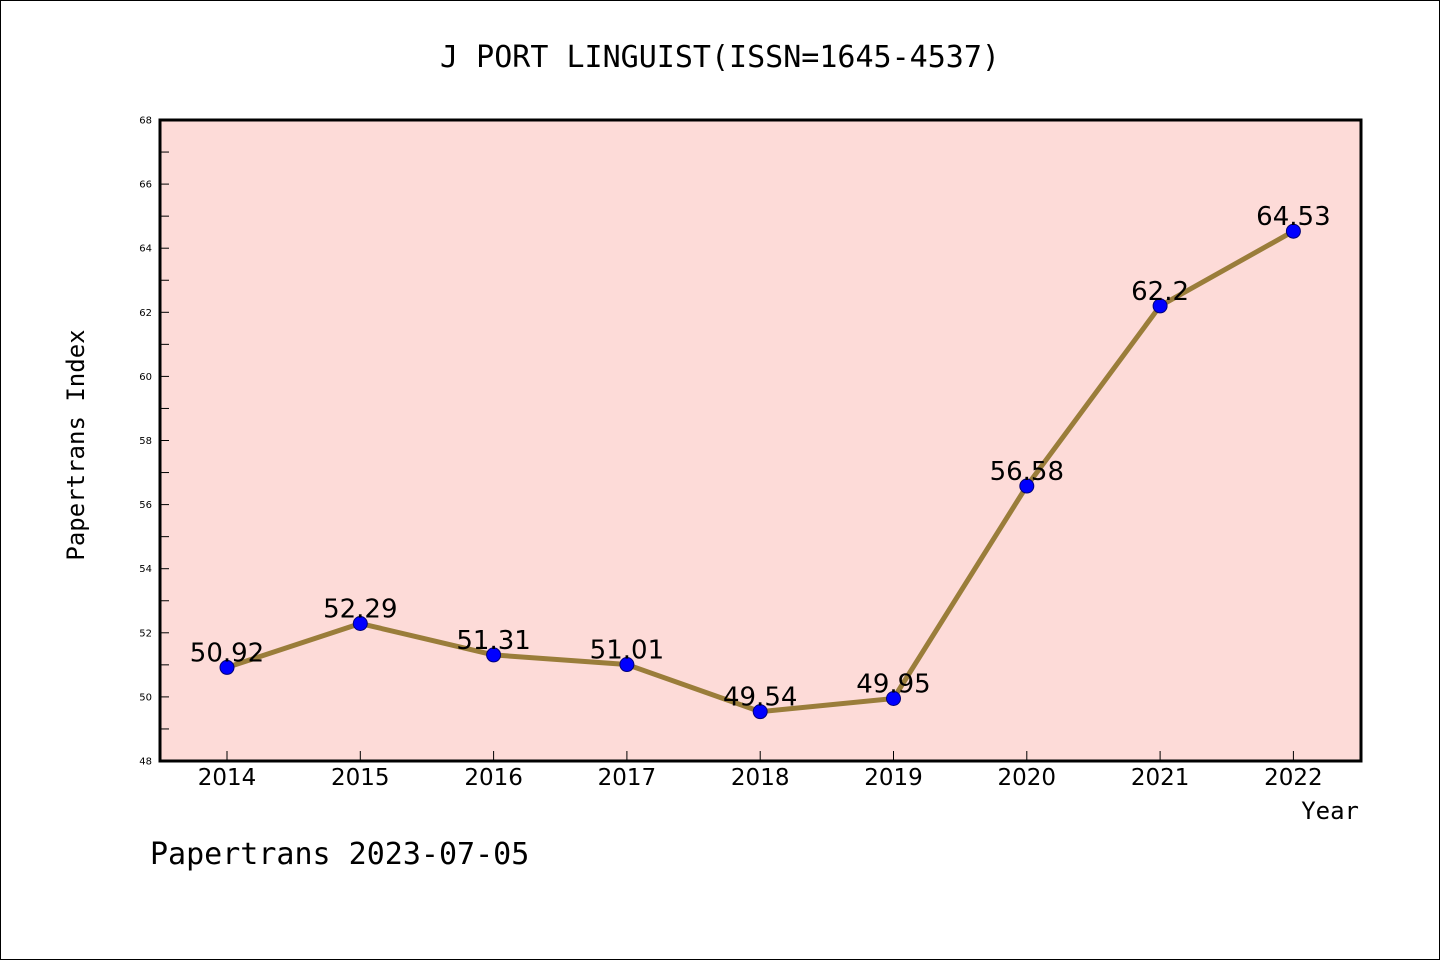 This screenshot has height=960, width=1440. Describe the element at coordinates (145, 697) in the screenshot. I see `y-tick-label: 50` at that location.